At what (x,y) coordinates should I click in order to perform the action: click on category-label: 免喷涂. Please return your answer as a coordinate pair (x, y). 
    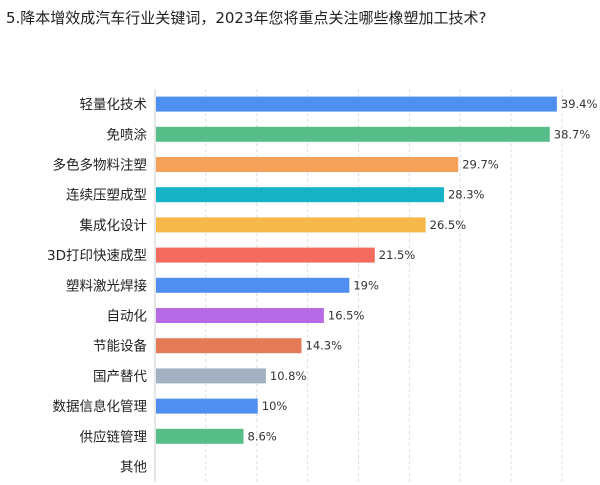
    Looking at the image, I should click on (127, 135).